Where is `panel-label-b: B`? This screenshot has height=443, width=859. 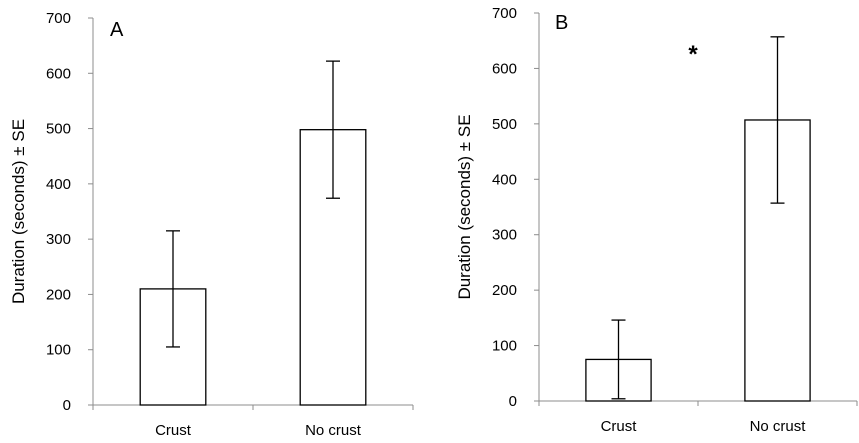
panel-label-b: B is located at coordinates (561, 23).